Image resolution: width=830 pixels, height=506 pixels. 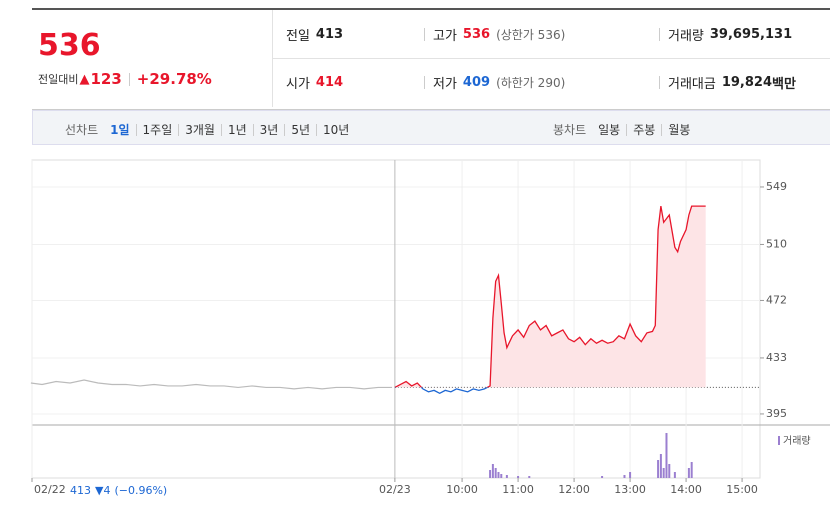 I want to click on tab: 5년, so click(x=300, y=129).